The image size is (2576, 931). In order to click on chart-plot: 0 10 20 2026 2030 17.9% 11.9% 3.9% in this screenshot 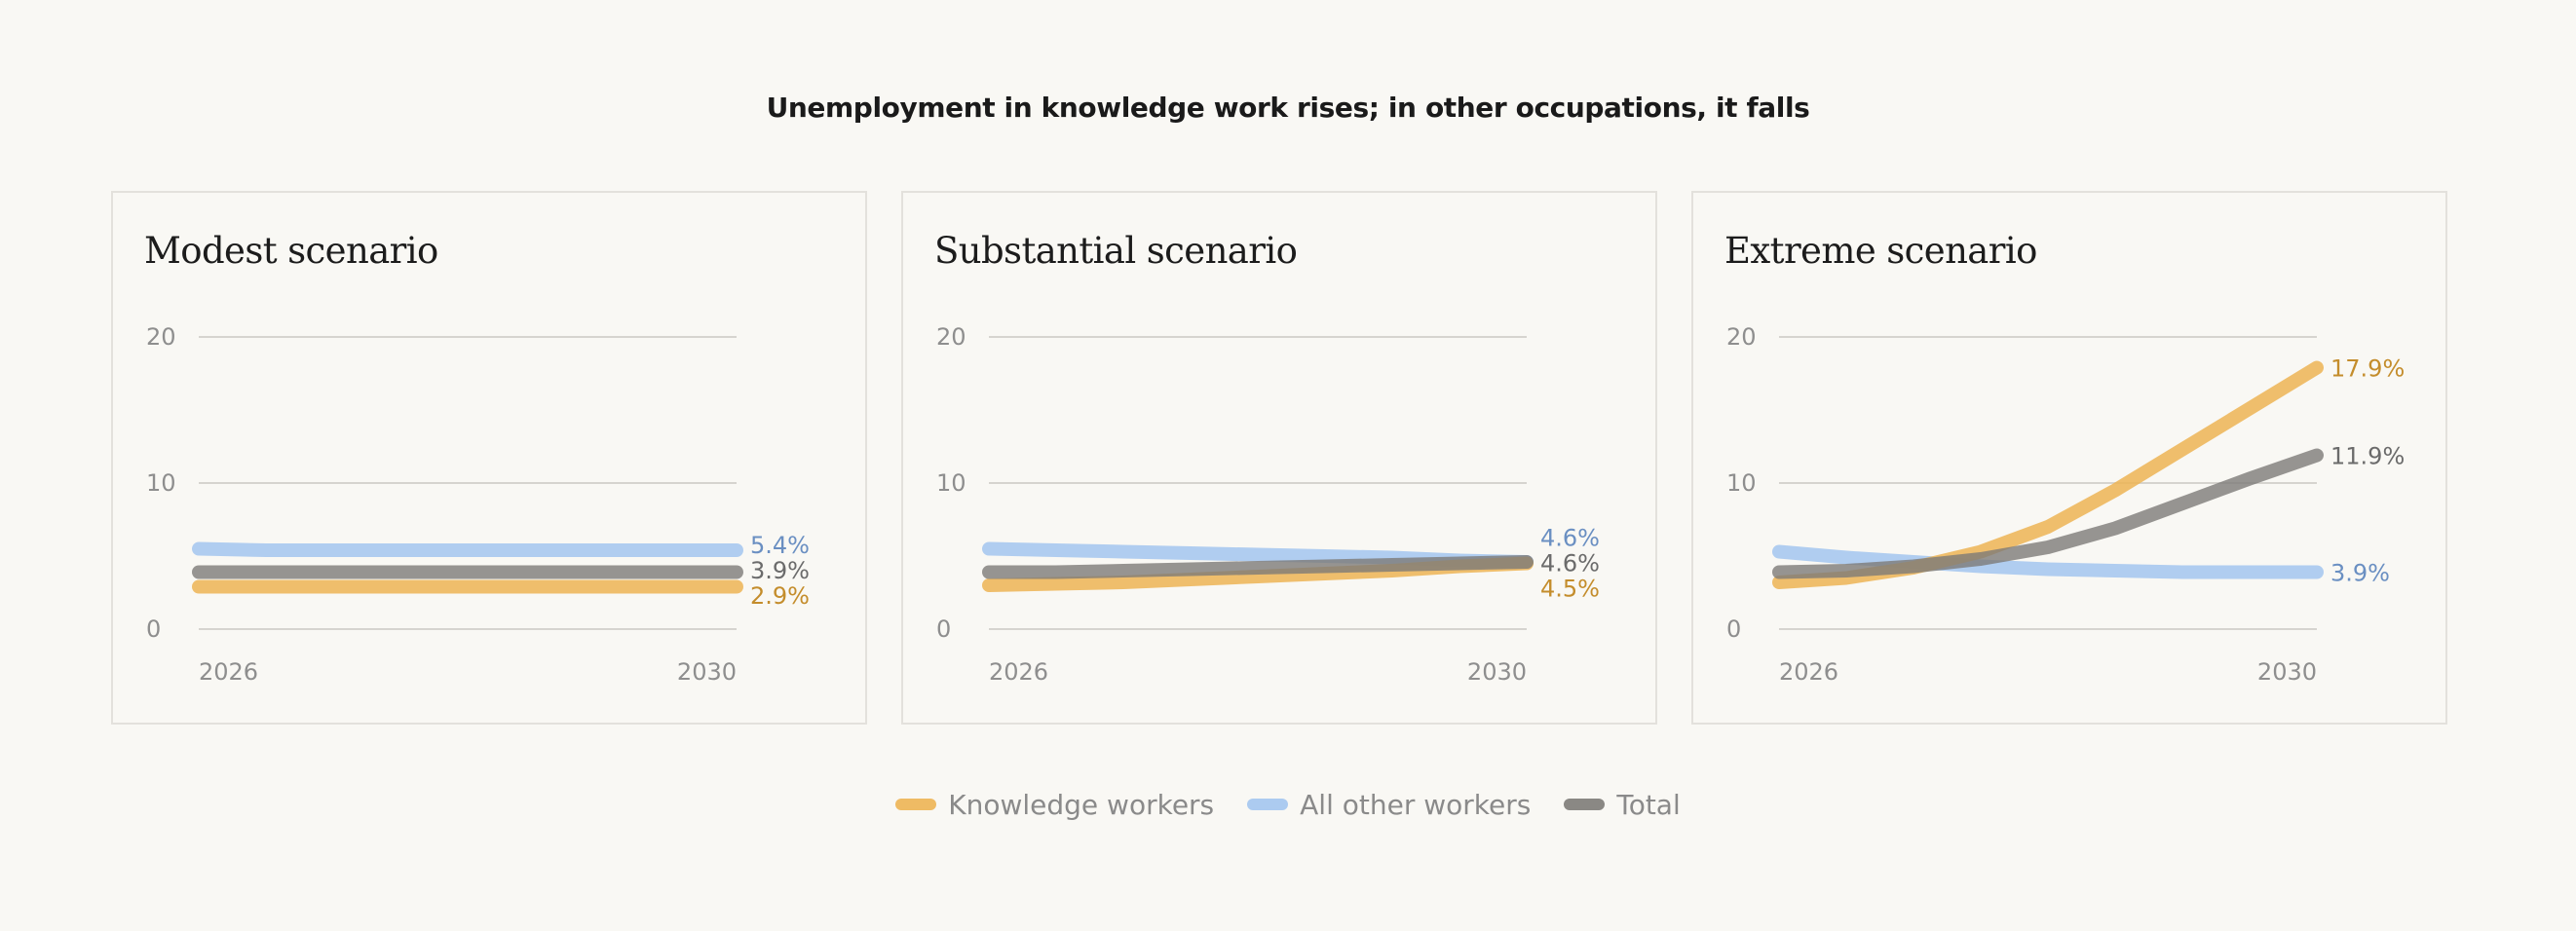, I will do `click(2065, 504)`.